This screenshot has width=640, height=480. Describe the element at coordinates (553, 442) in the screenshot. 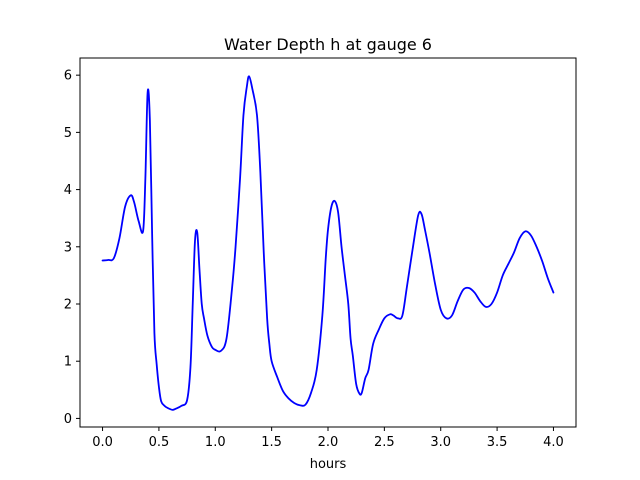

I see `x-tick-label: 4.0` at that location.